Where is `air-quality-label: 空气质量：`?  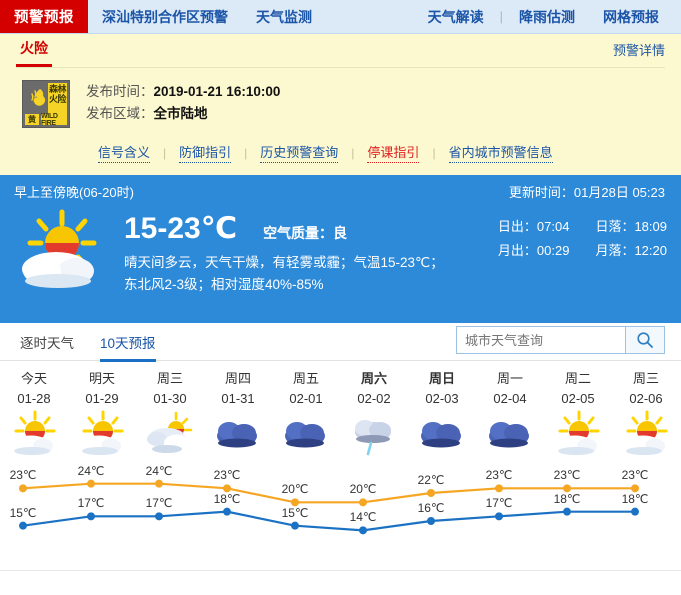
air-quality-label: 空气质量： is located at coordinates (298, 233).